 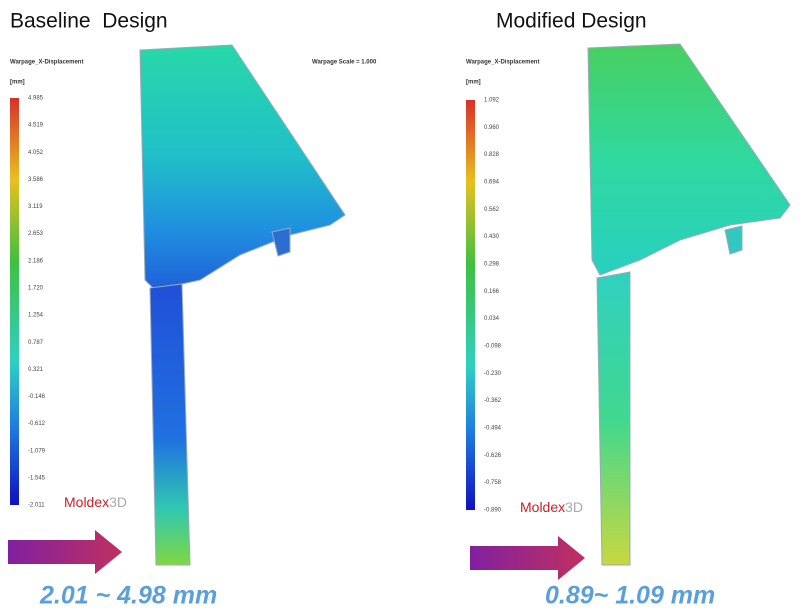 What do you see at coordinates (36, 343) in the screenshot?
I see `legend-label: 0.787` at bounding box center [36, 343].